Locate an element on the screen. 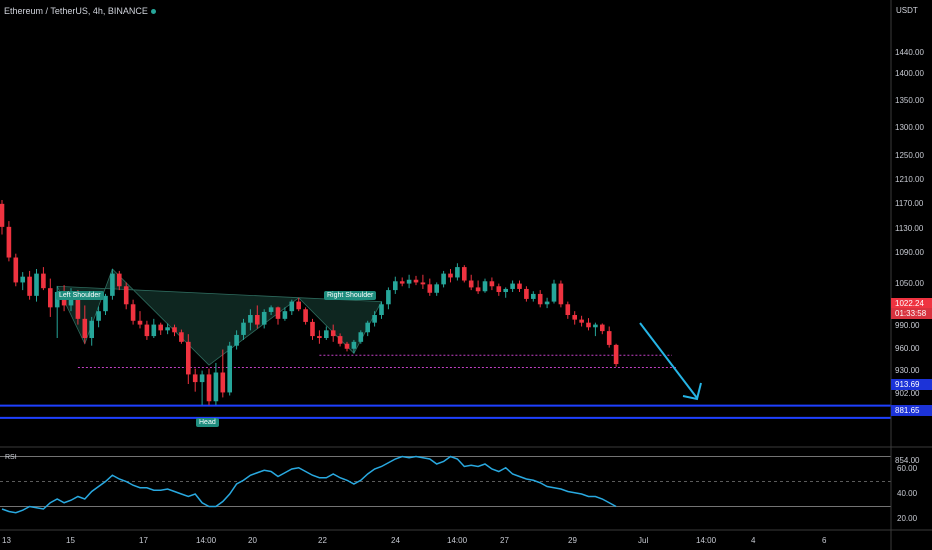  rsi-tick-60: 60.00 is located at coordinates (907, 468).